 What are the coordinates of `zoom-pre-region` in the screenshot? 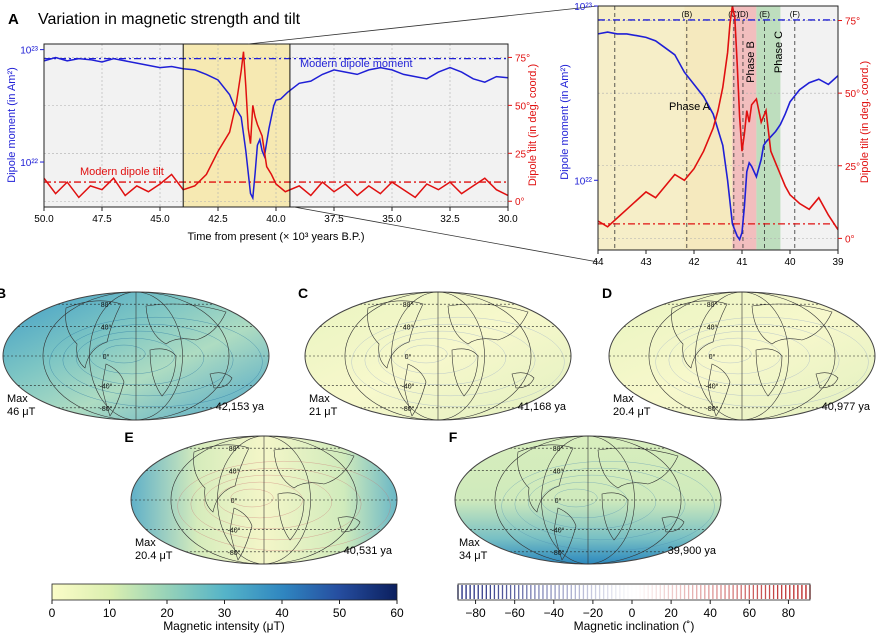 It's located at (641, 128).